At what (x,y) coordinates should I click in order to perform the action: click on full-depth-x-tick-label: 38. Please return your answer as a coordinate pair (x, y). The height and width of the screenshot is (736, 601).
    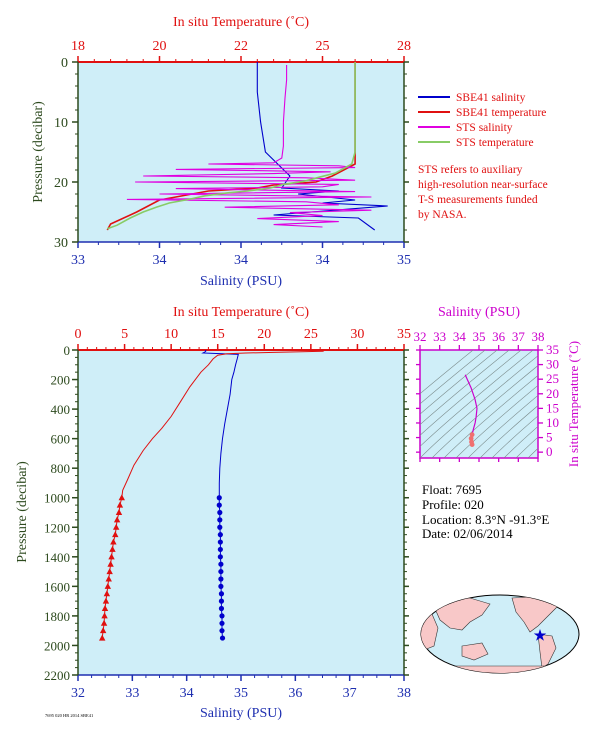
    Looking at the image, I should click on (404, 693).